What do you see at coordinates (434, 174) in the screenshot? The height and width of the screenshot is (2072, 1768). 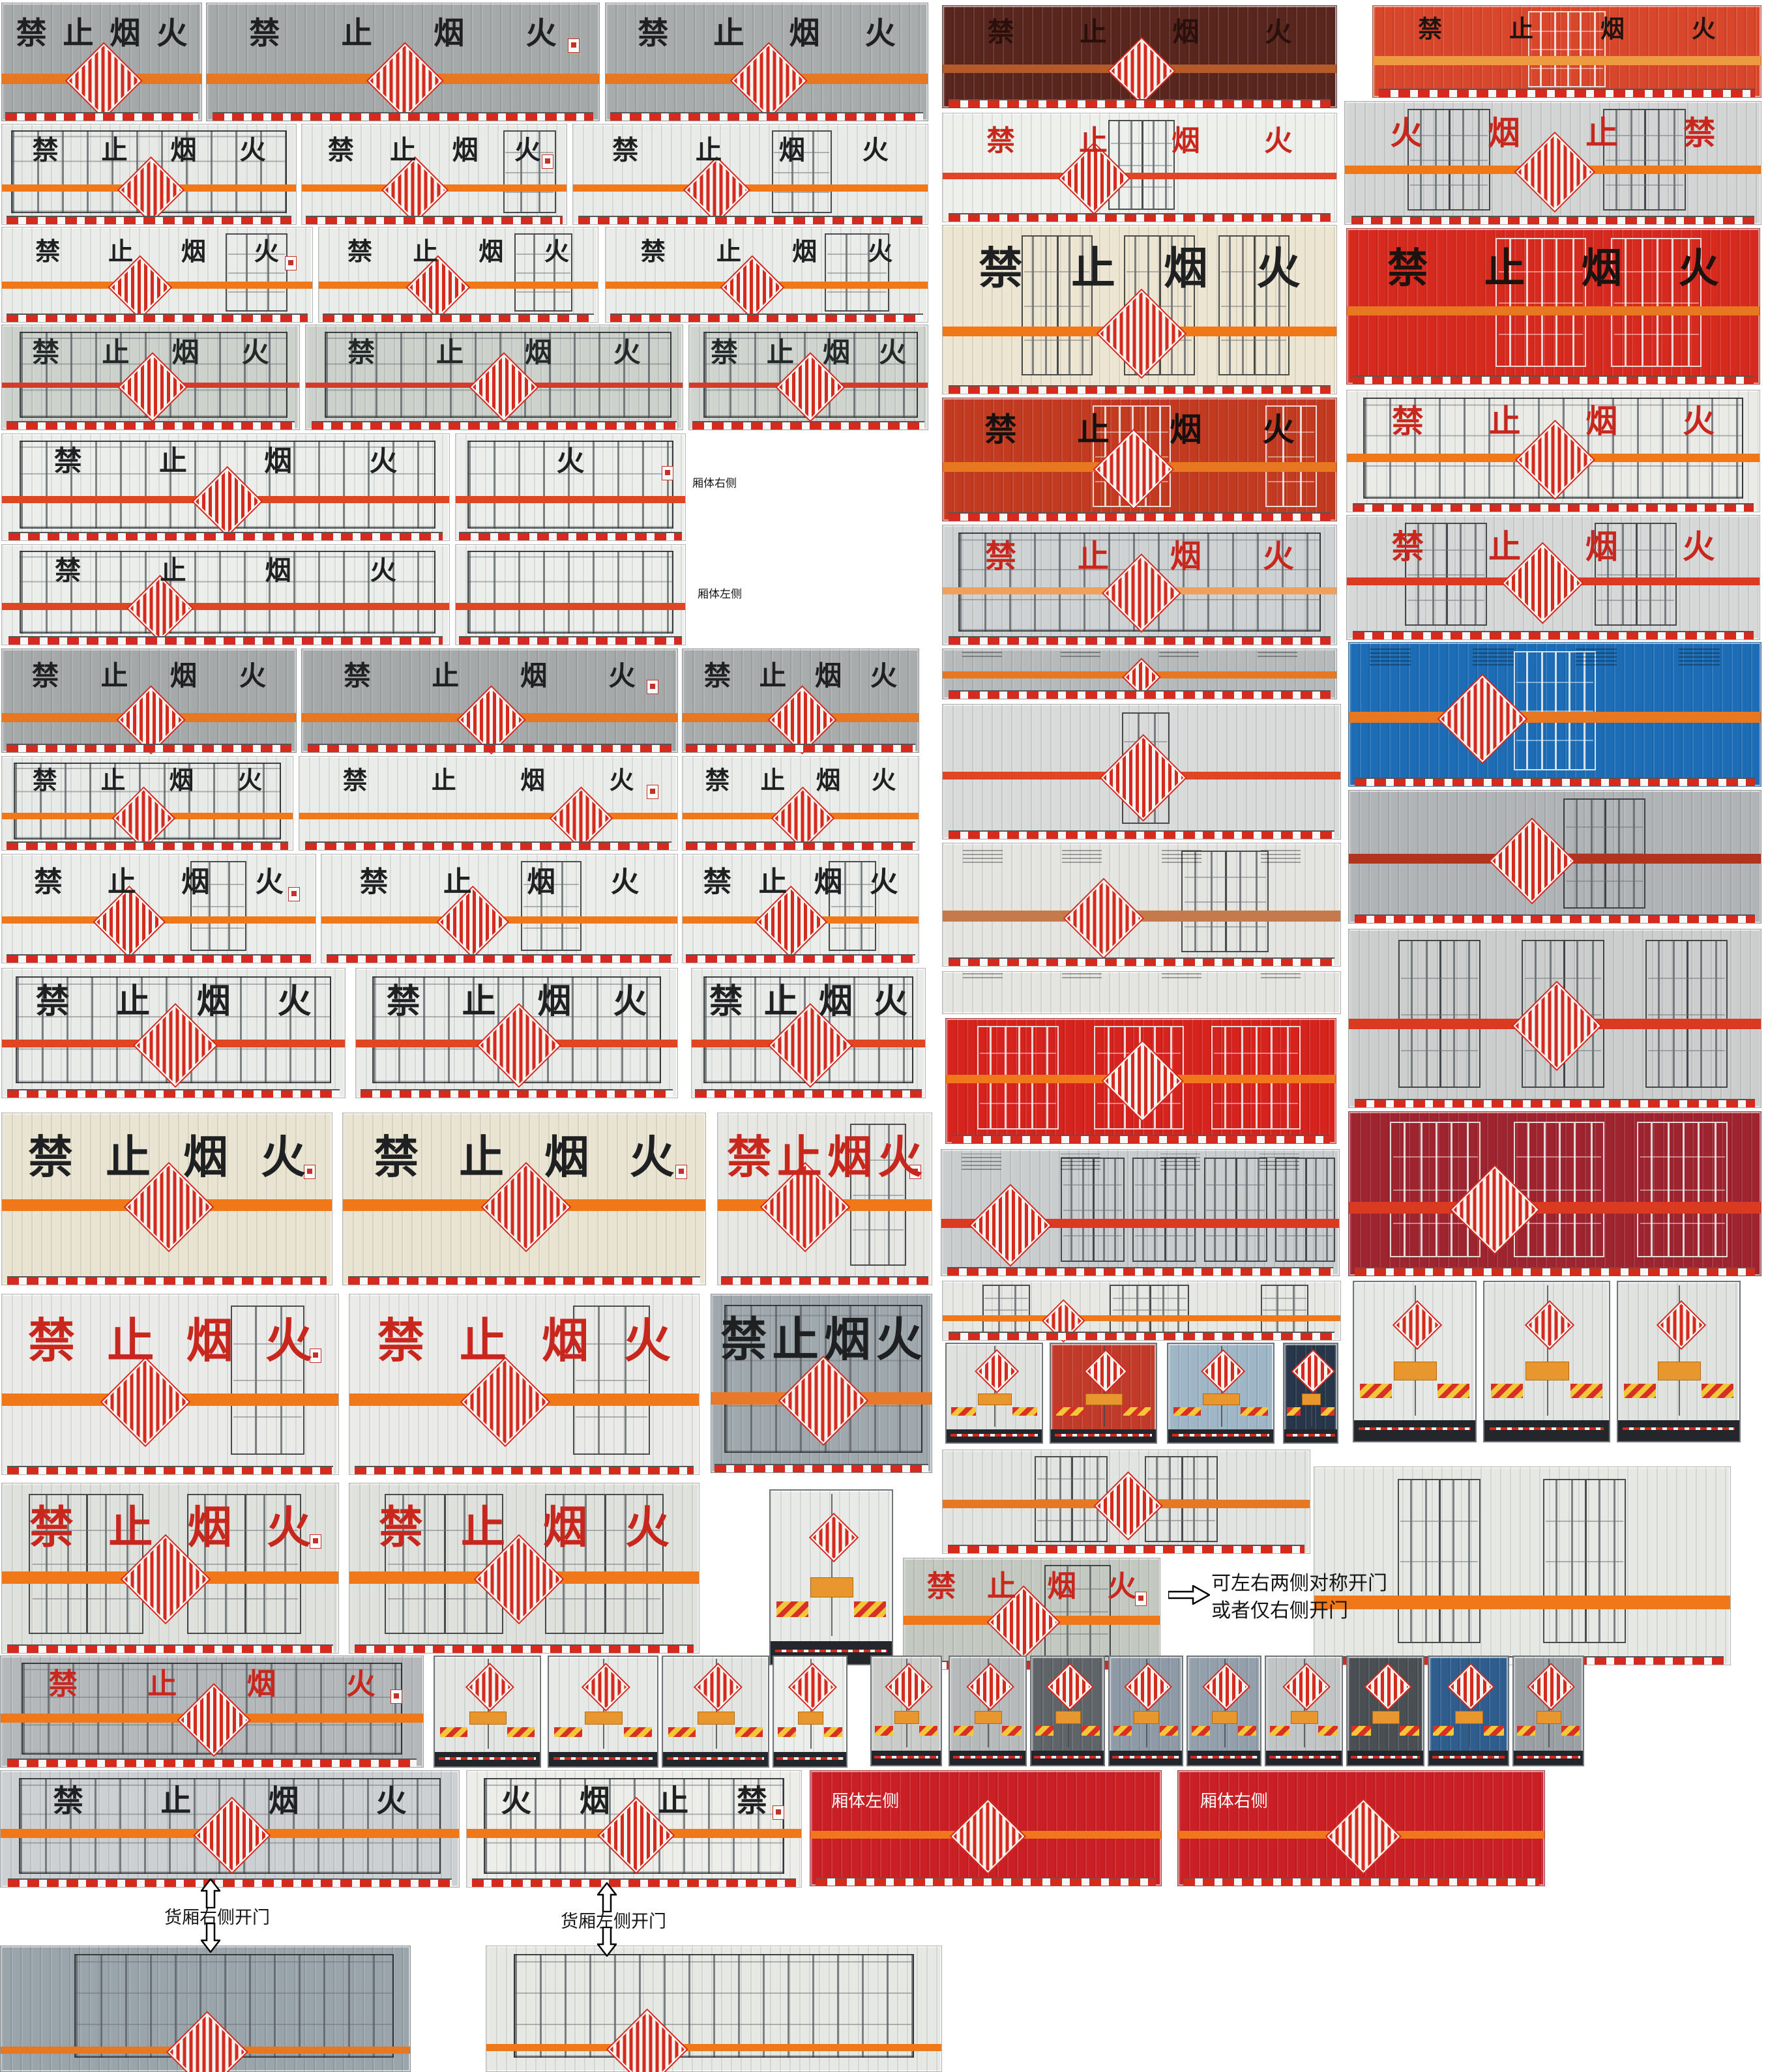 I see `corrugation-texture` at bounding box center [434, 174].